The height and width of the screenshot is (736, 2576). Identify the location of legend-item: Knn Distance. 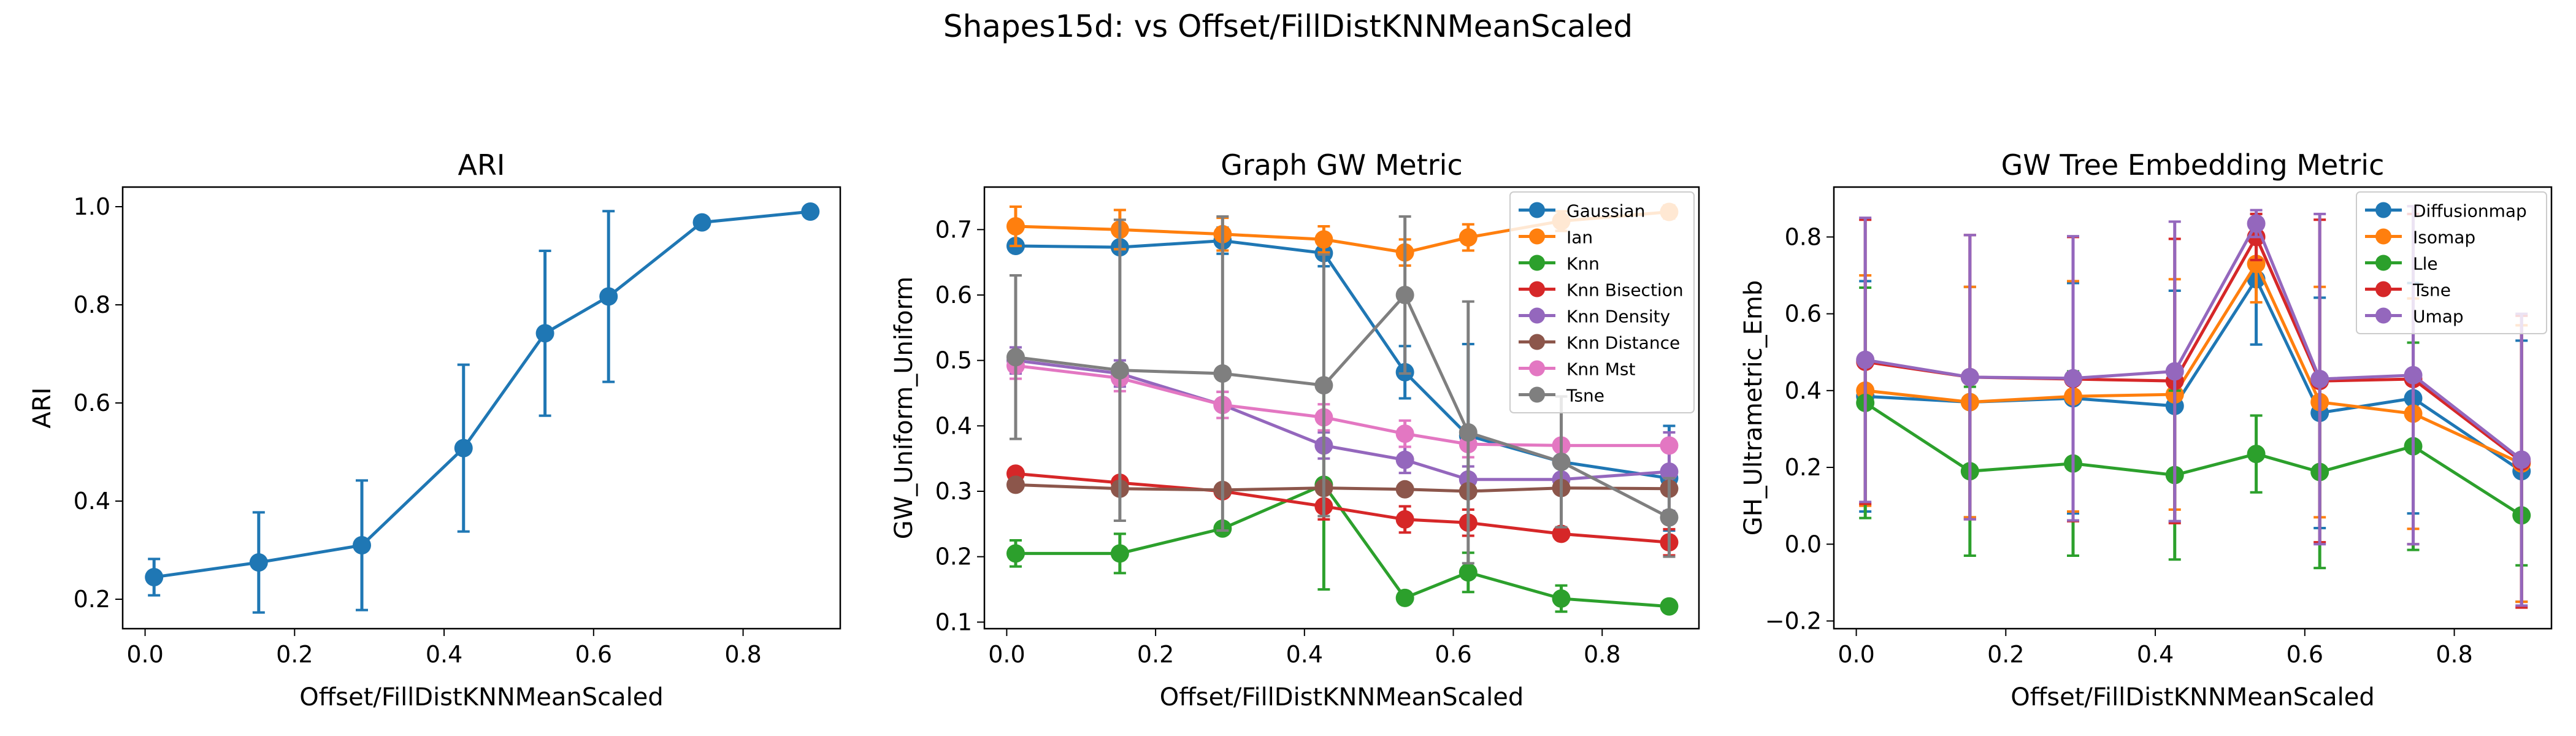
(1599, 343).